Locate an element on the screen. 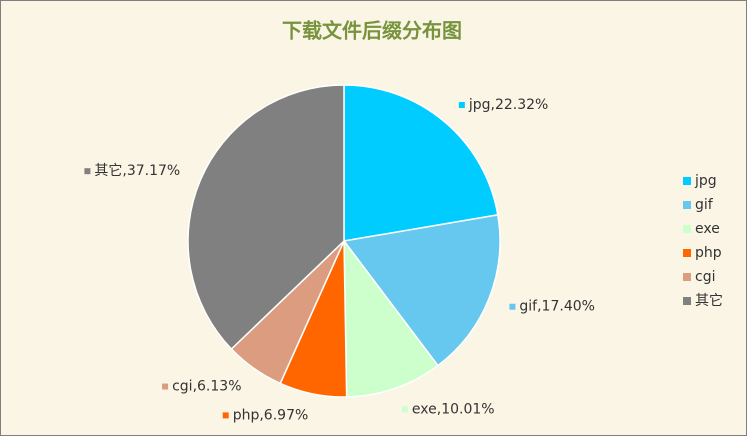  data-label: gif,17.40% is located at coordinates (557, 307).